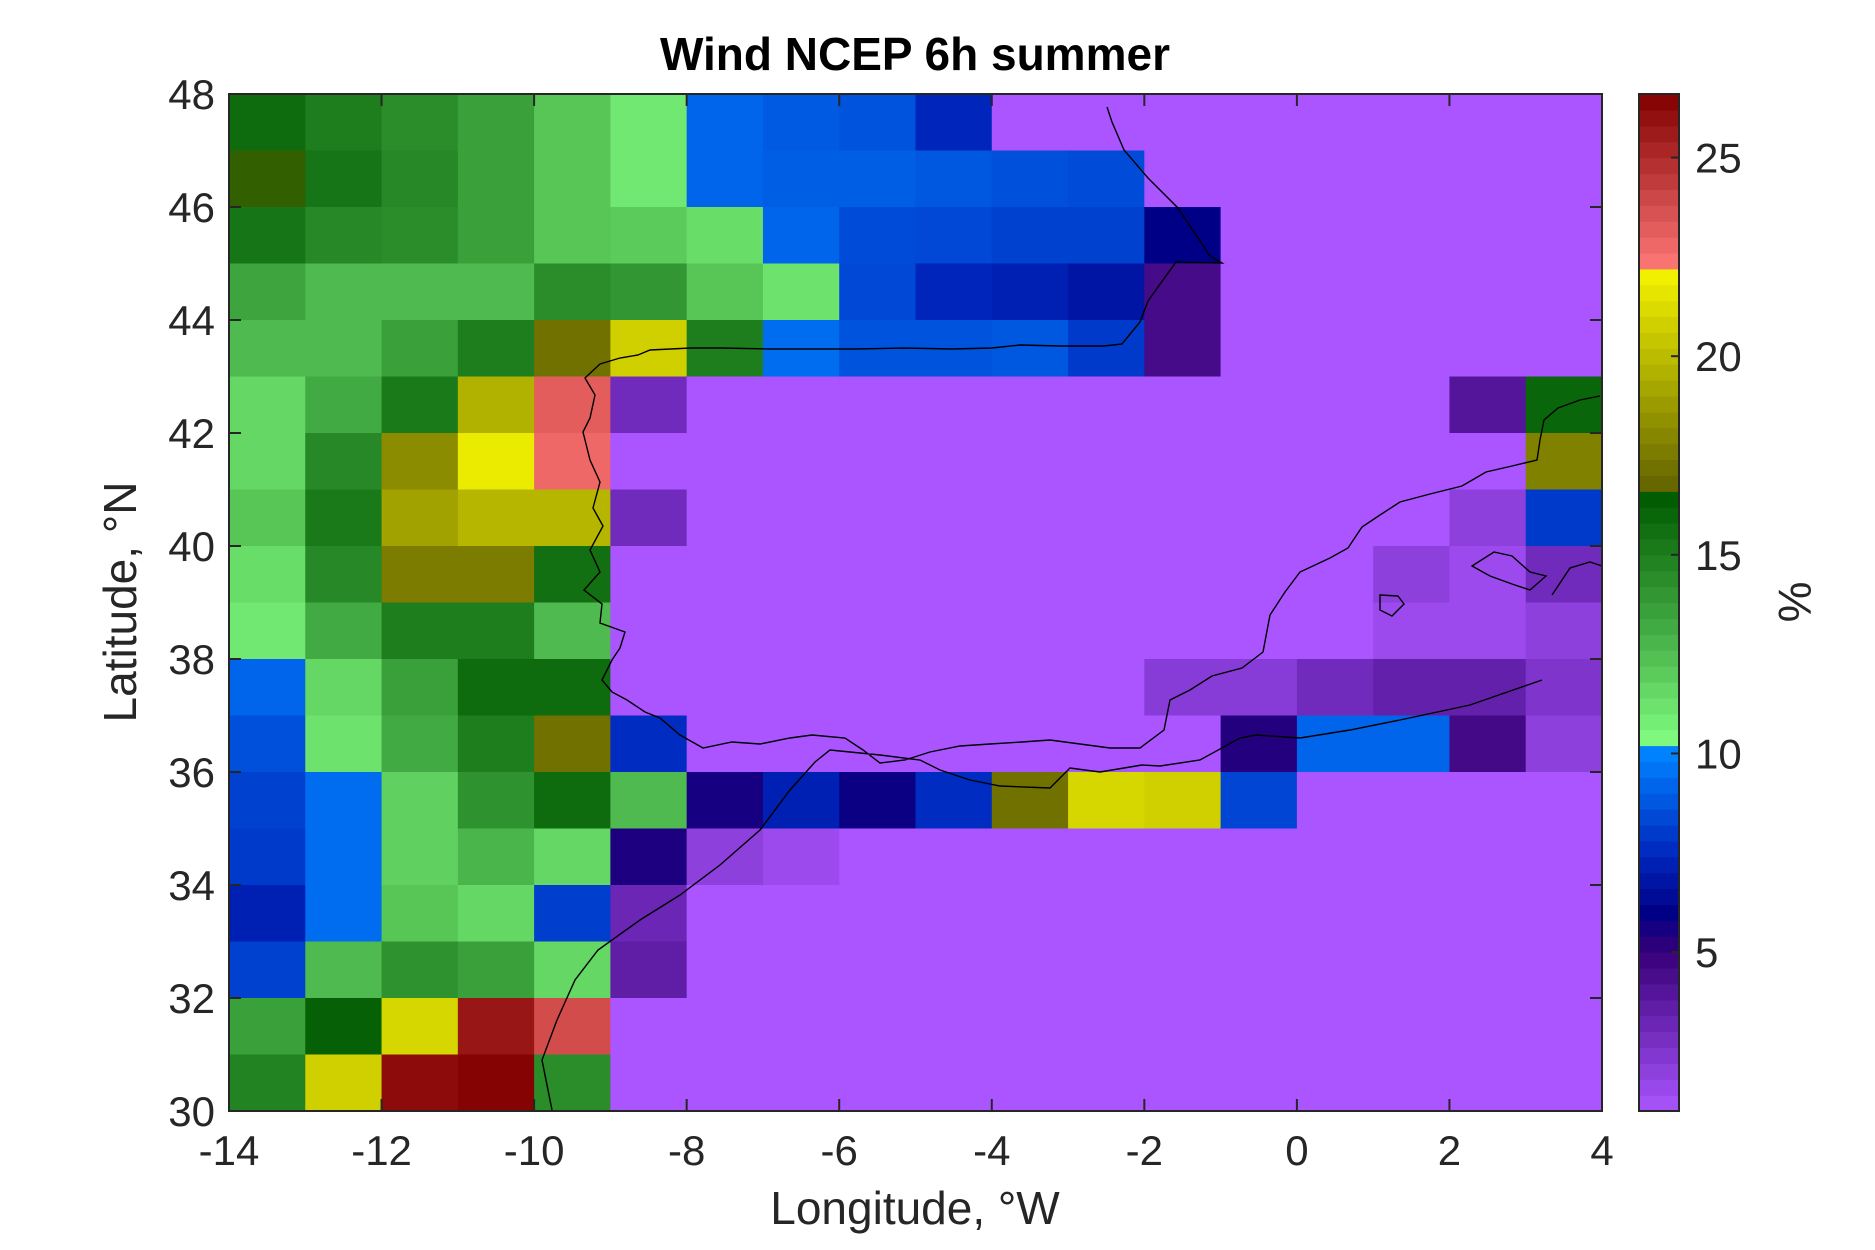 The width and height of the screenshot is (1875, 1250). What do you see at coordinates (1706, 952) in the screenshot?
I see `colorbar-tick-label: 5` at bounding box center [1706, 952].